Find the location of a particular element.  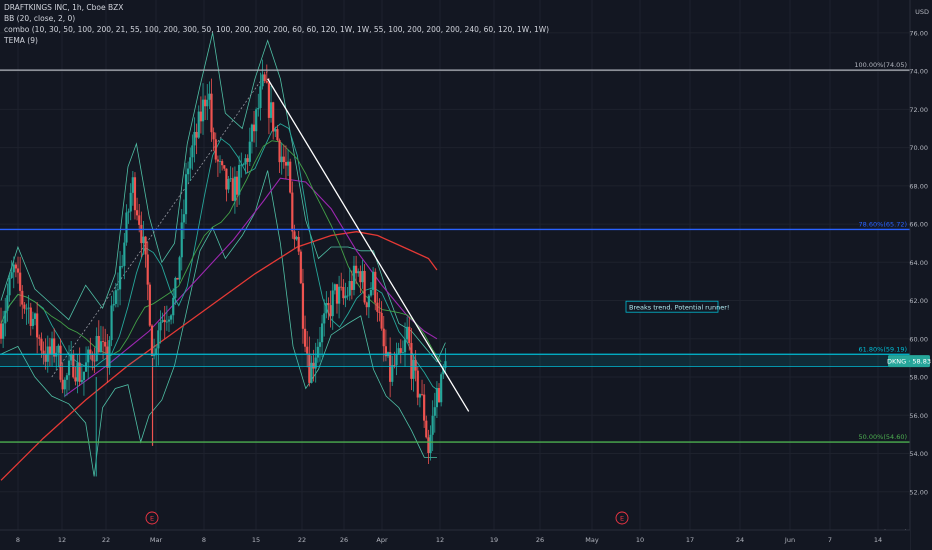

time-tick-label: 17 is located at coordinates (690, 540).